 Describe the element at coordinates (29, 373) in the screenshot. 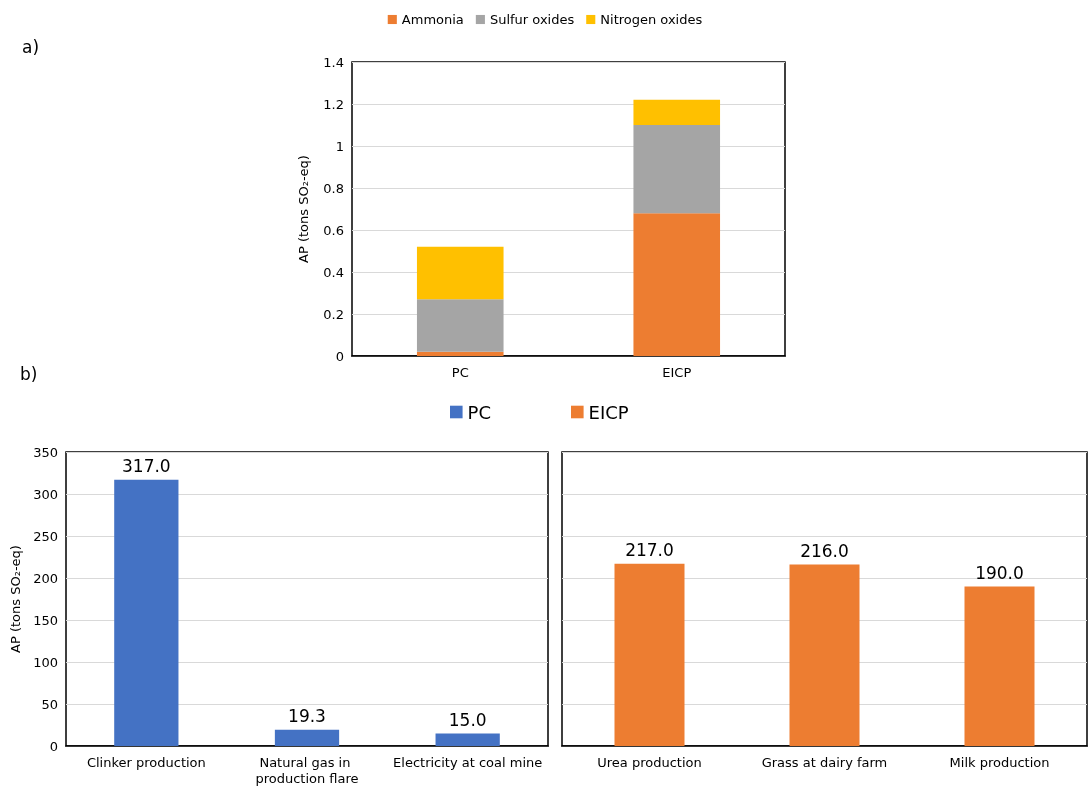

I see `text: b)` at that location.